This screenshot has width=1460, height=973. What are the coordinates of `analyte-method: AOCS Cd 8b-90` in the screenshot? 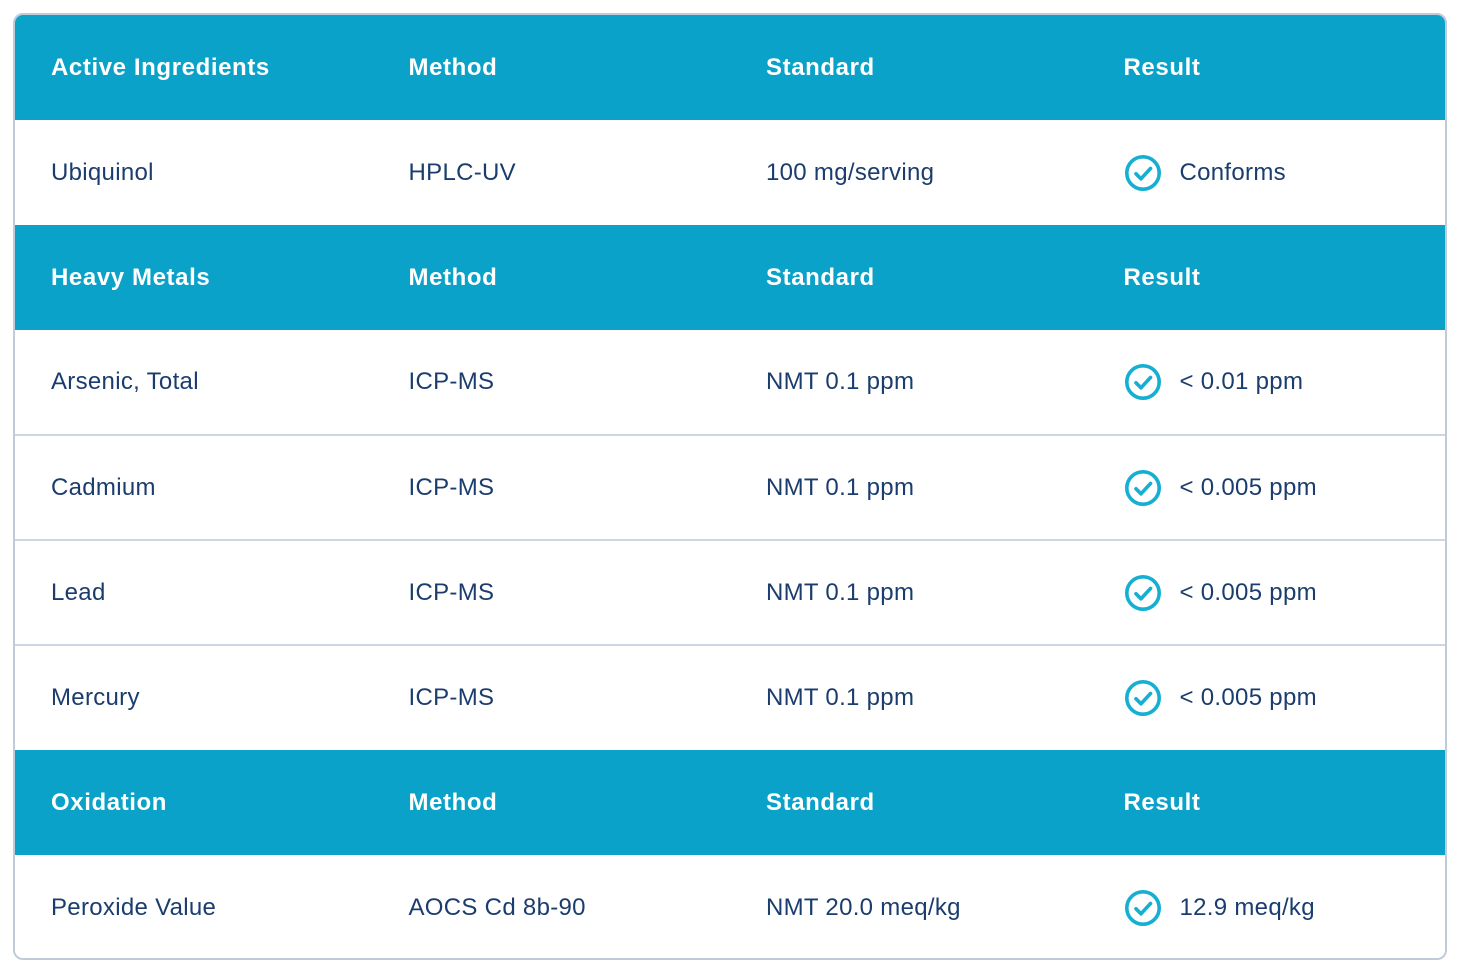 It's located at (551, 906).